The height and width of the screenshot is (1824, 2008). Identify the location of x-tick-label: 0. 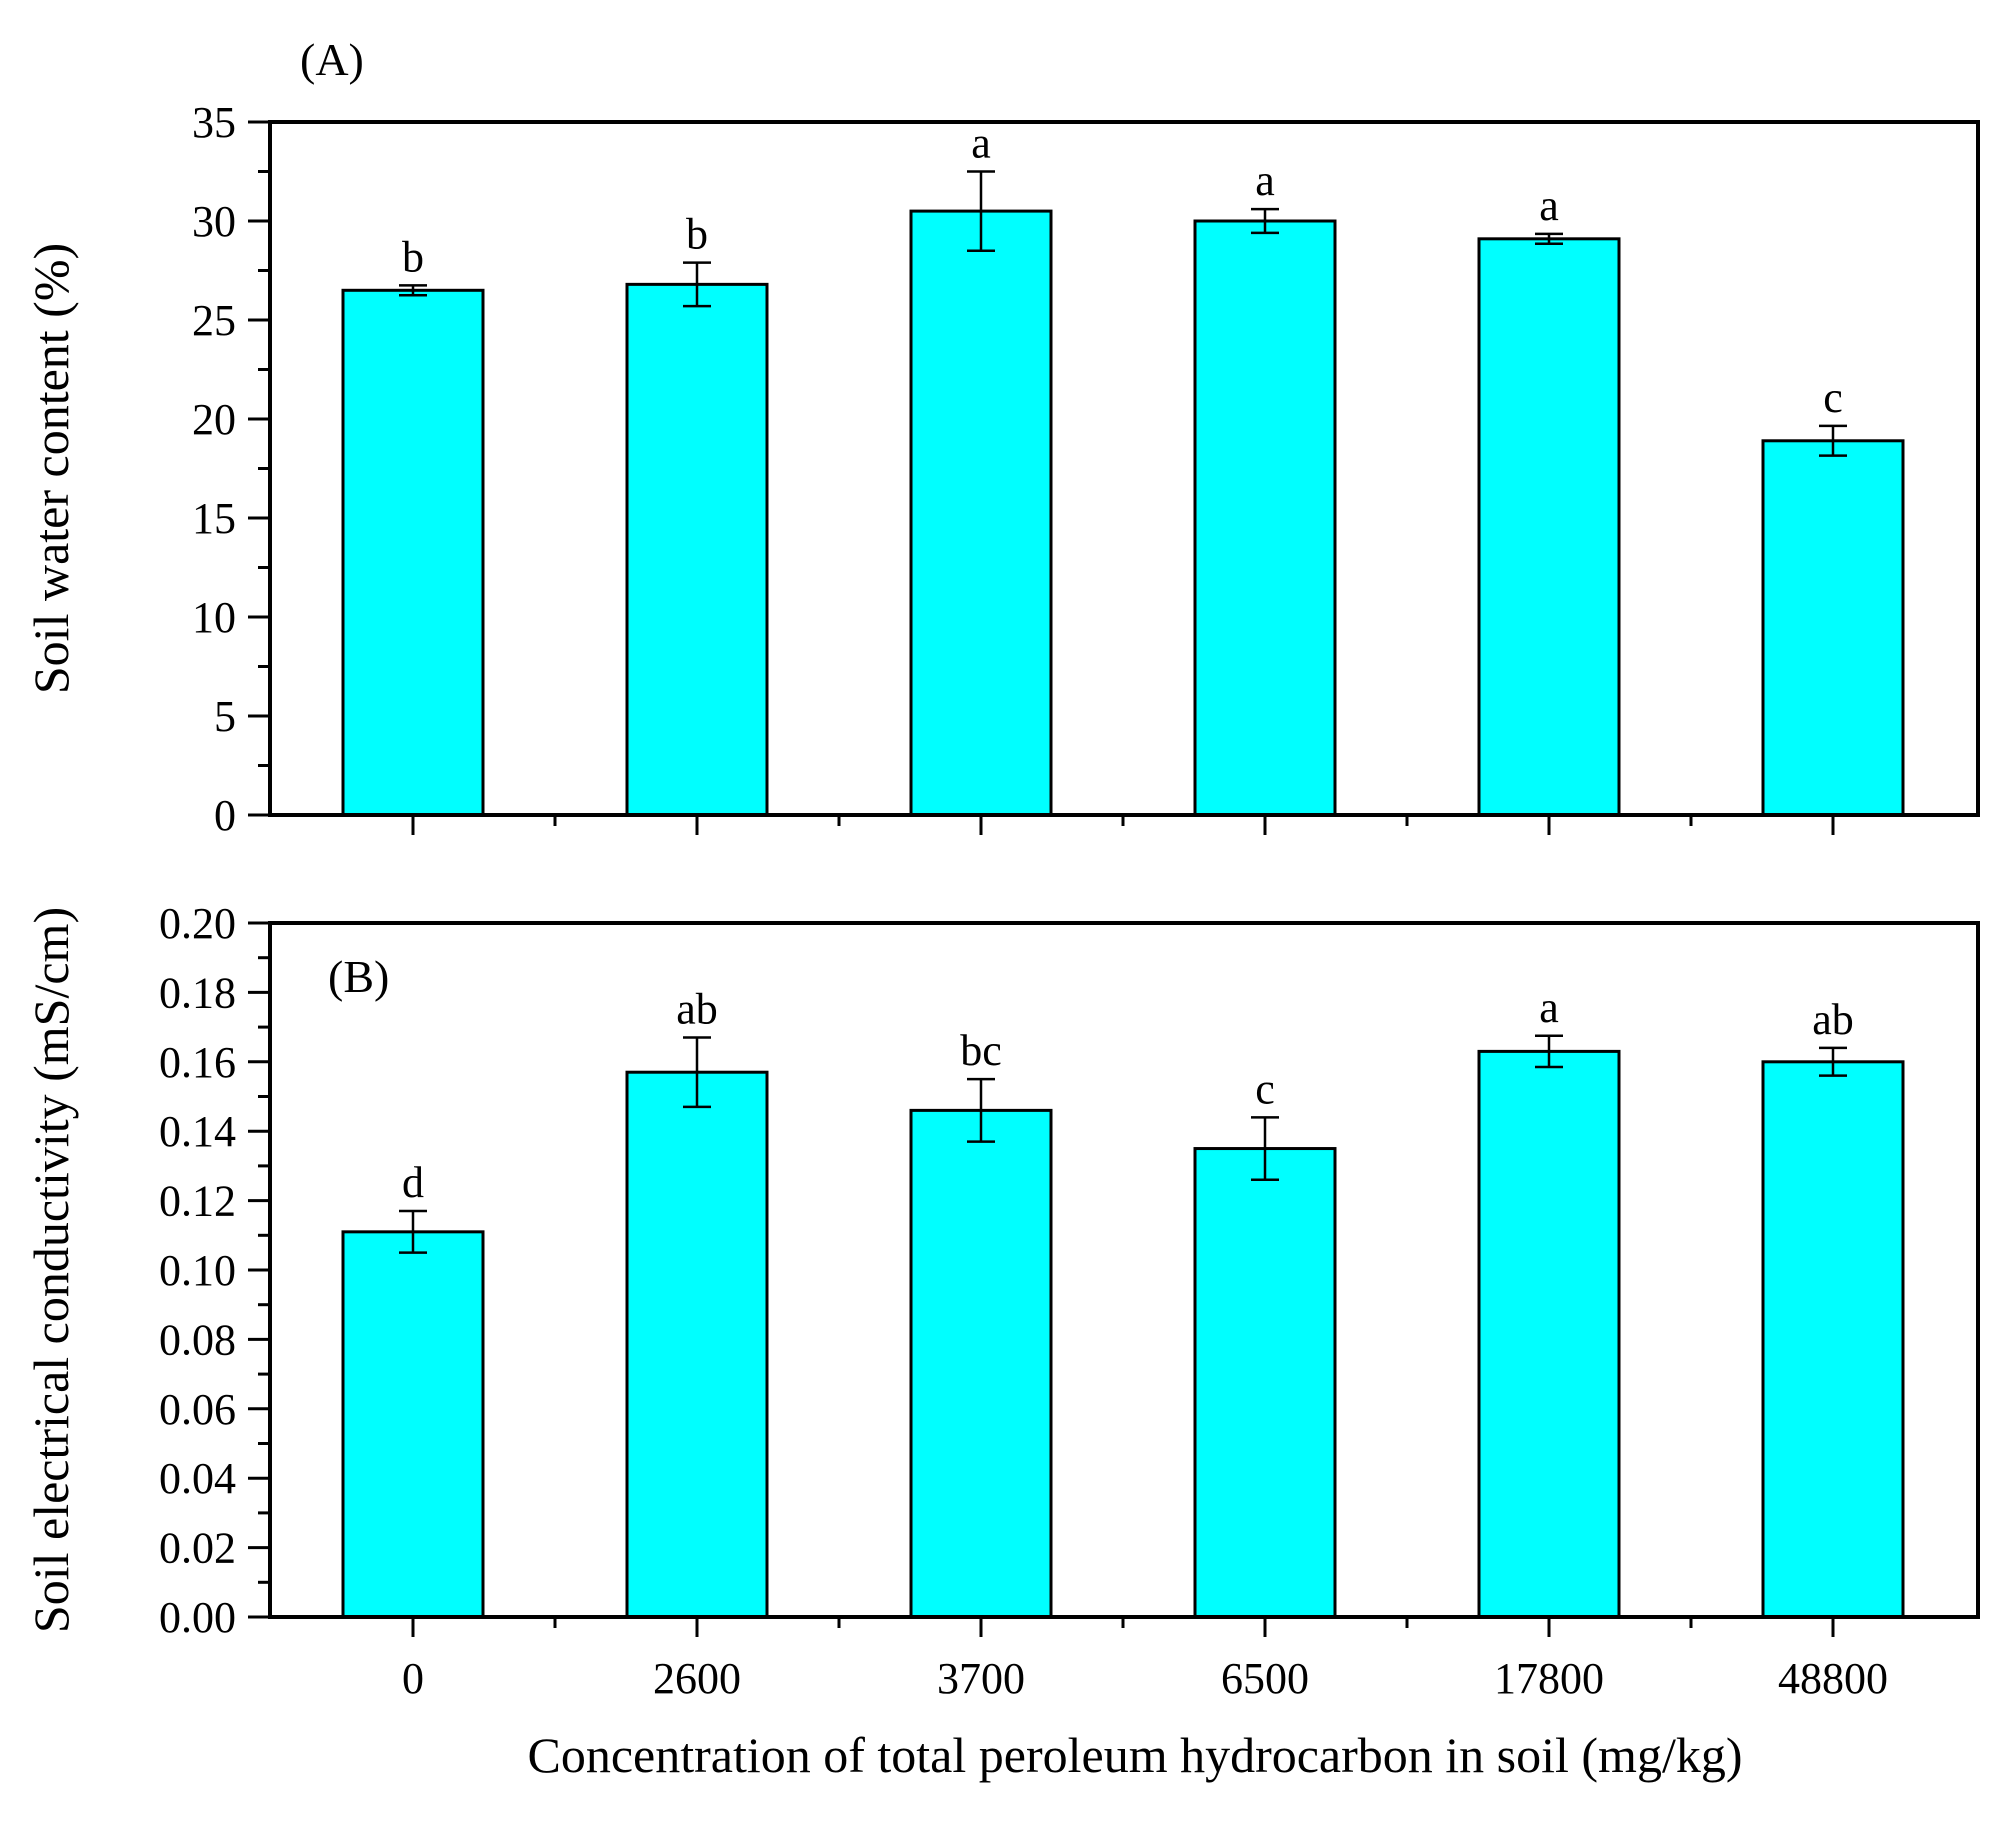
(413, 1678).